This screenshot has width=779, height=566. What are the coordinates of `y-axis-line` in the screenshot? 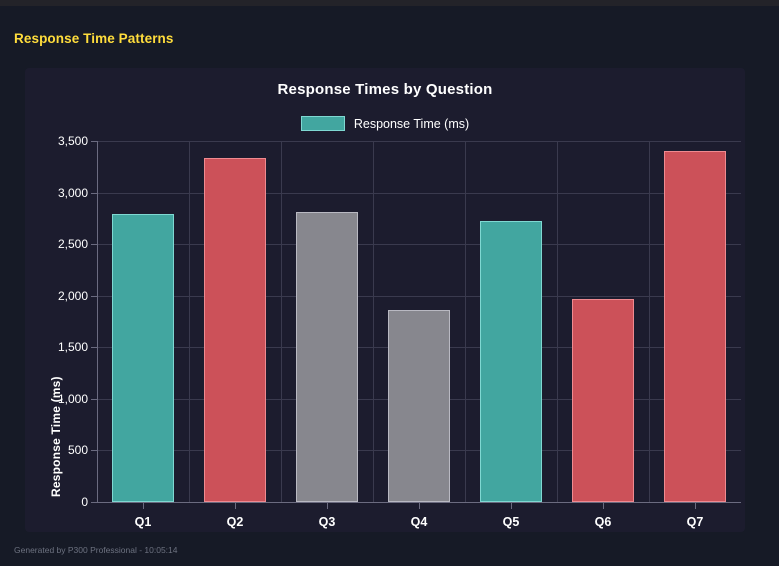 It's located at (97, 321).